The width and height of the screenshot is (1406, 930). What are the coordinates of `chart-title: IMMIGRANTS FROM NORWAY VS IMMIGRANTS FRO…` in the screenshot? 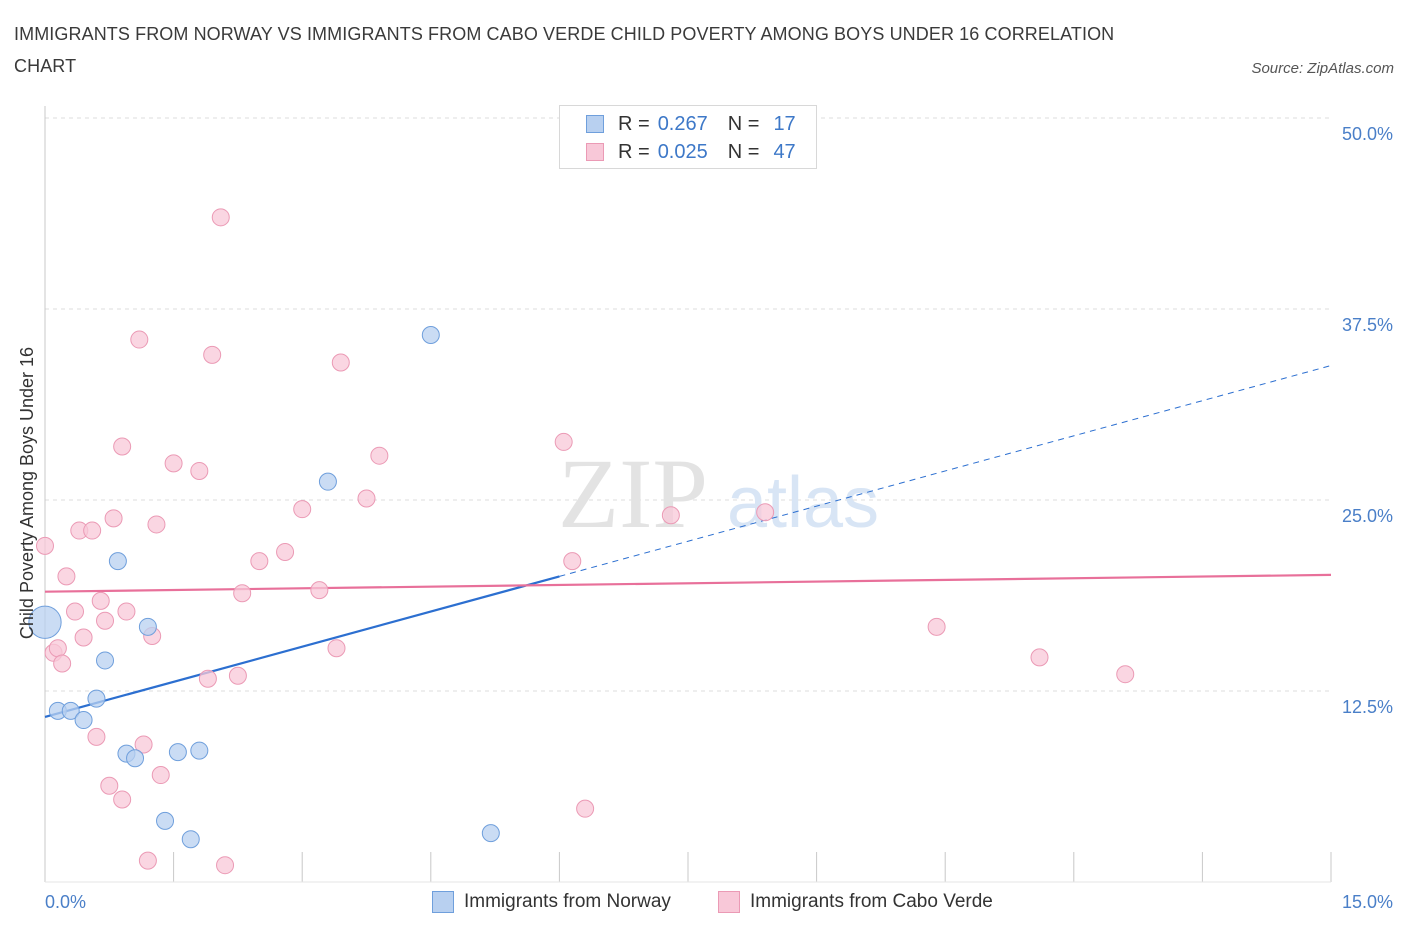 It's located at (564, 50).